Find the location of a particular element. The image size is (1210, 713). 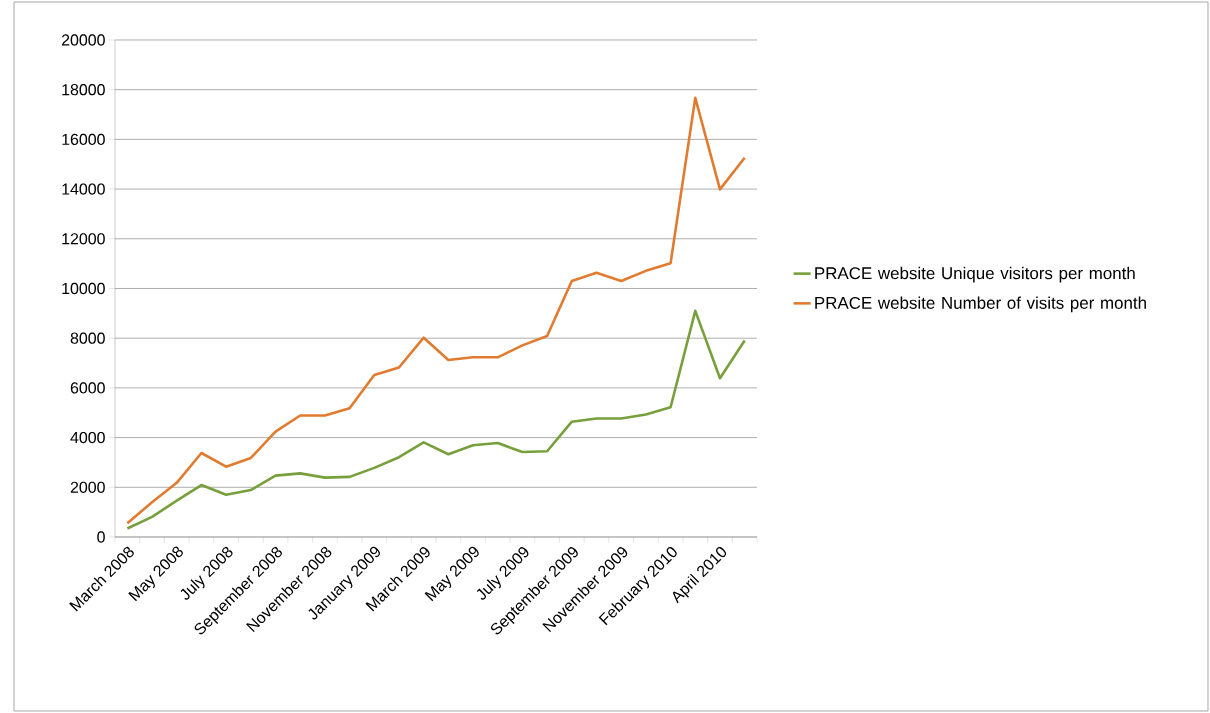

y-tick-label: 8000 is located at coordinates (87, 338).